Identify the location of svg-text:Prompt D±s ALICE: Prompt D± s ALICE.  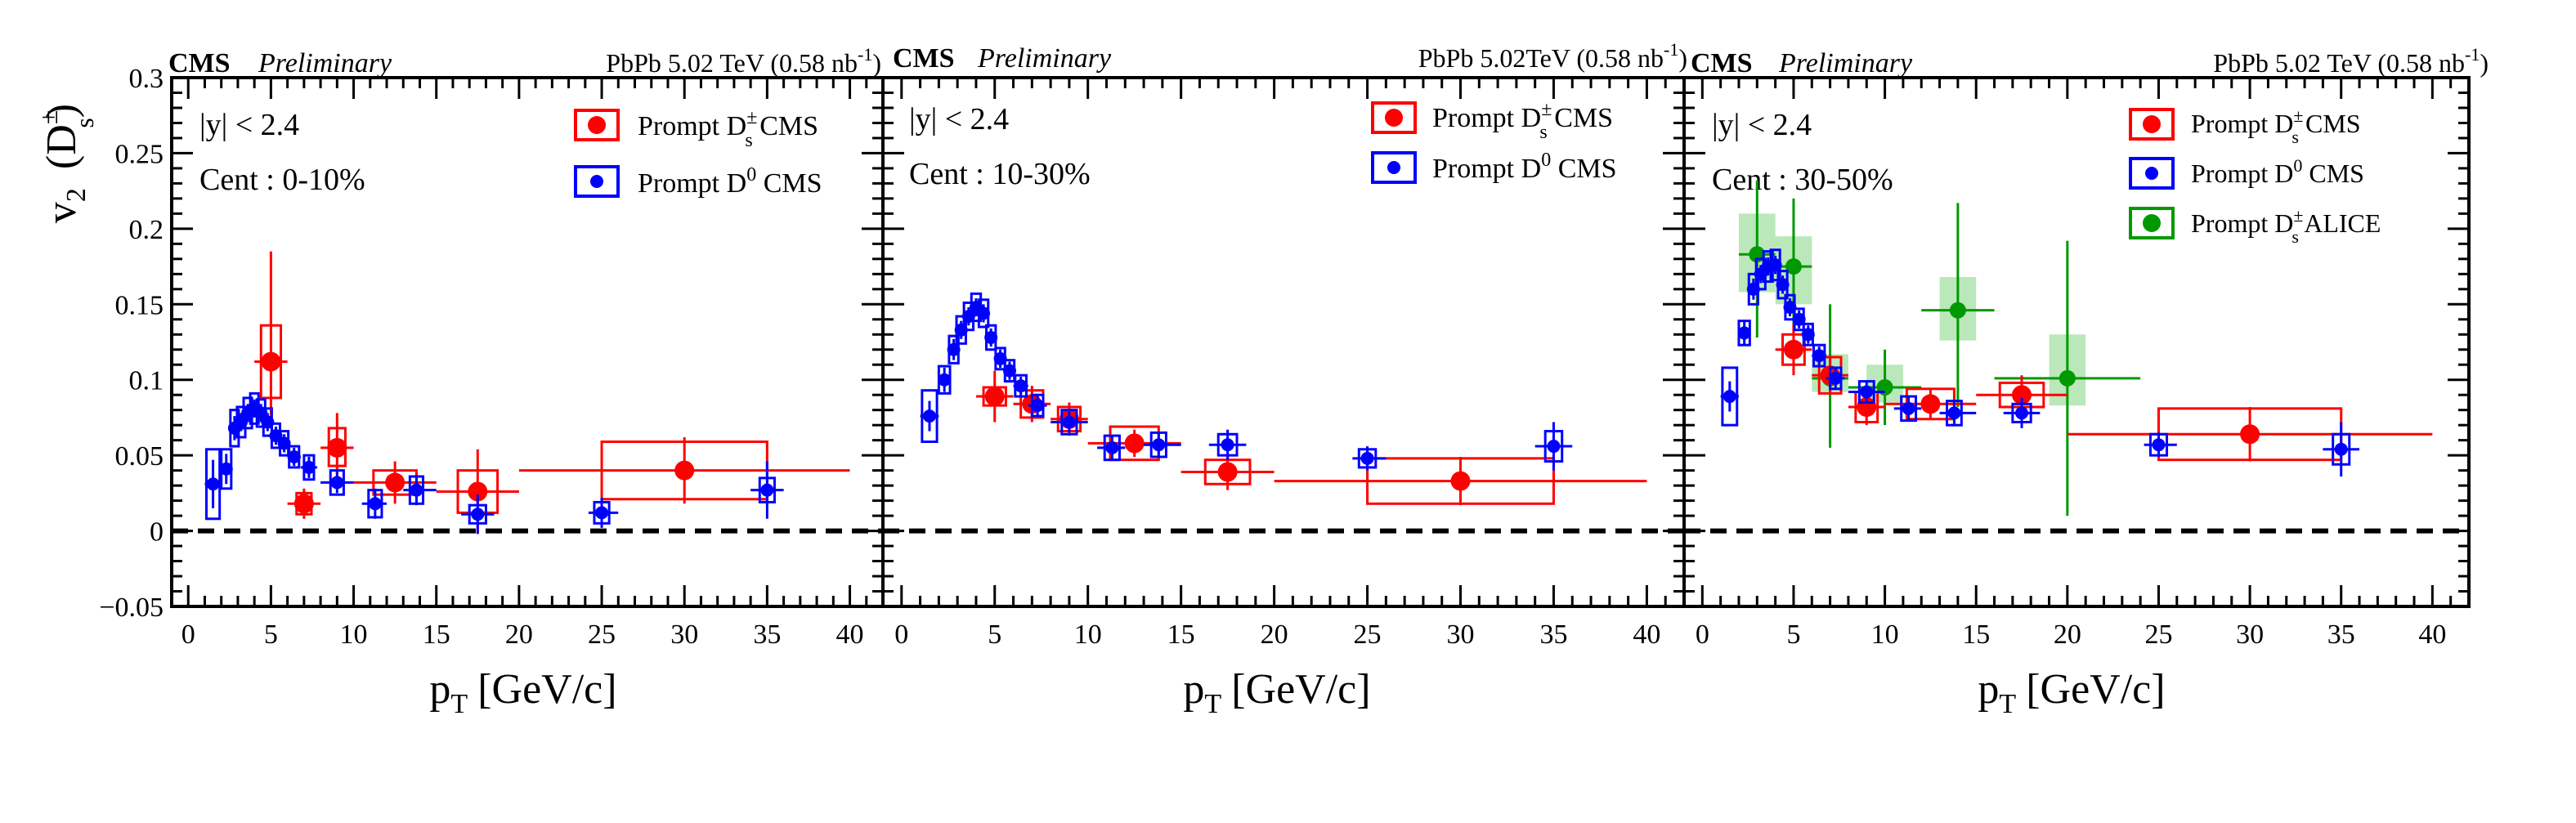
(2286, 226).